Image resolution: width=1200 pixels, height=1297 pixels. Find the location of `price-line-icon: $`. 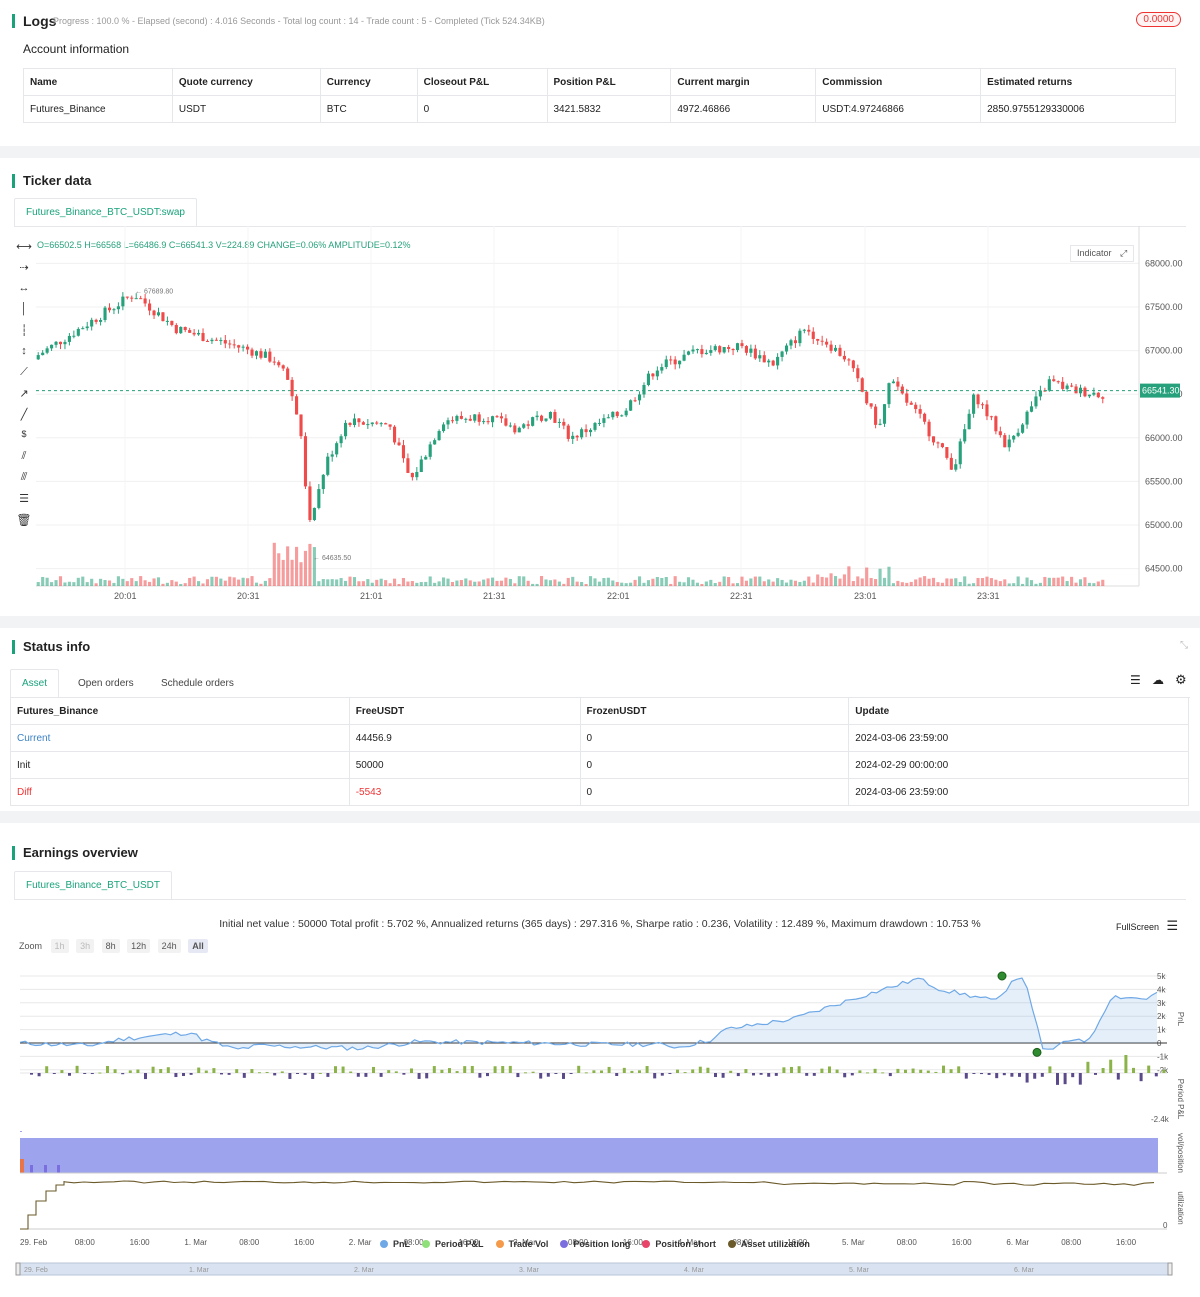

price-line-icon: $ is located at coordinates (24, 434).